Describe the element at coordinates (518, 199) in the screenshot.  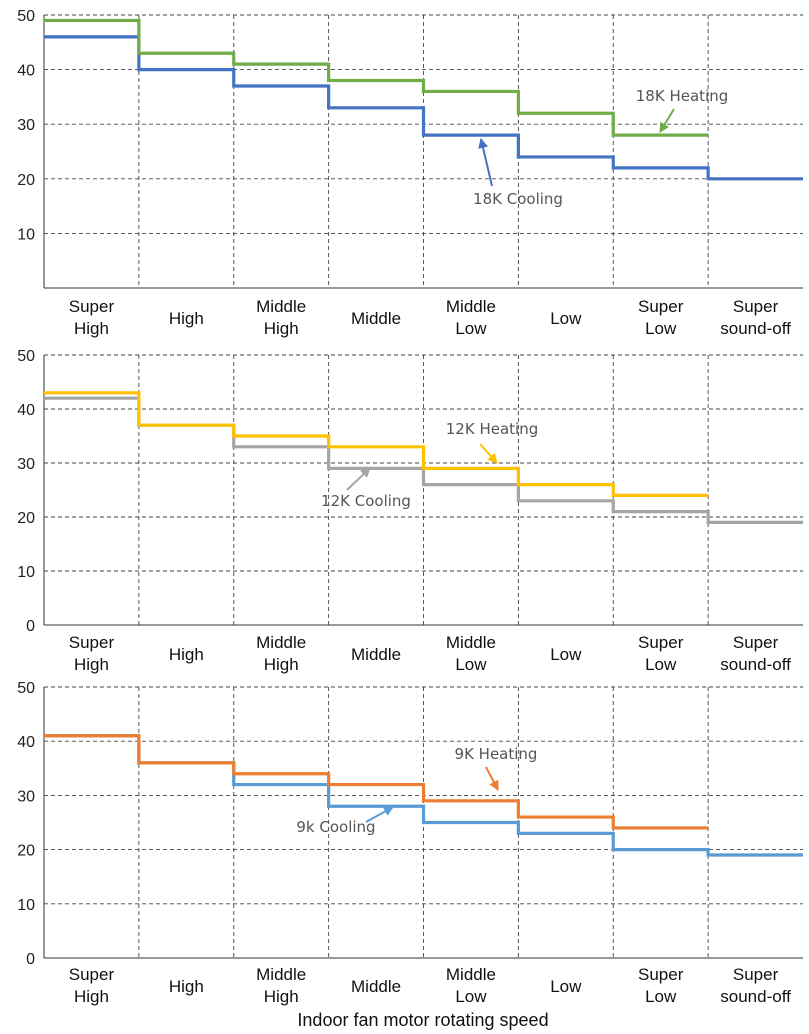
I see `series-annotation-label: 18K Cooling` at that location.